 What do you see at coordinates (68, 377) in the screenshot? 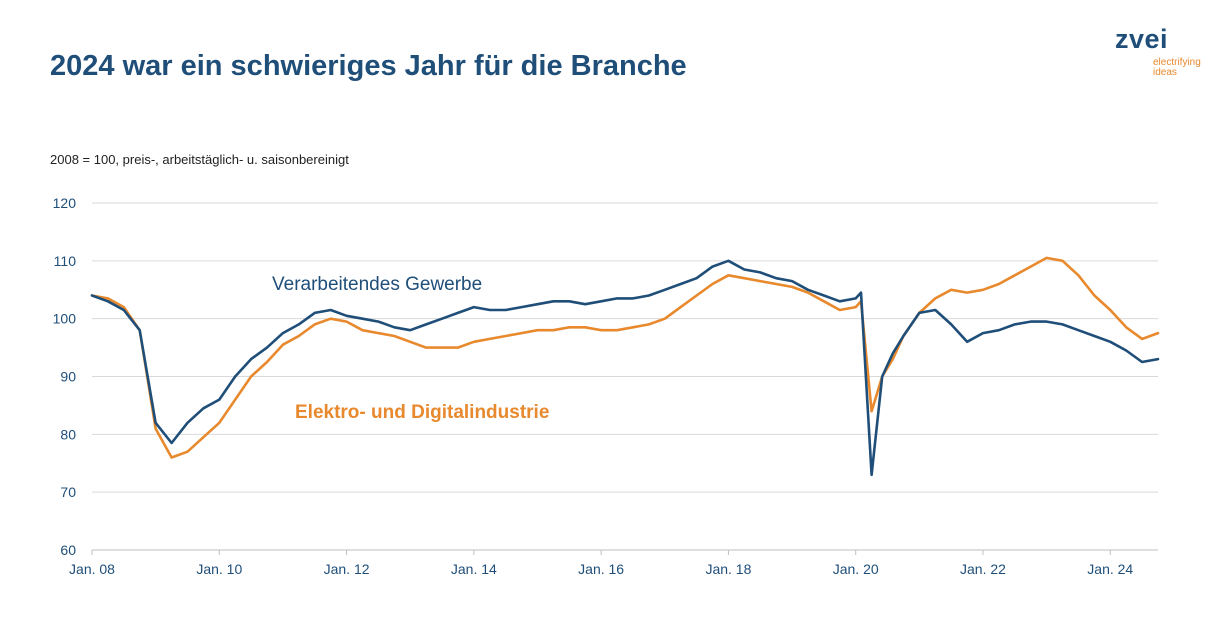
I see `y-tick-label: 90` at bounding box center [68, 377].